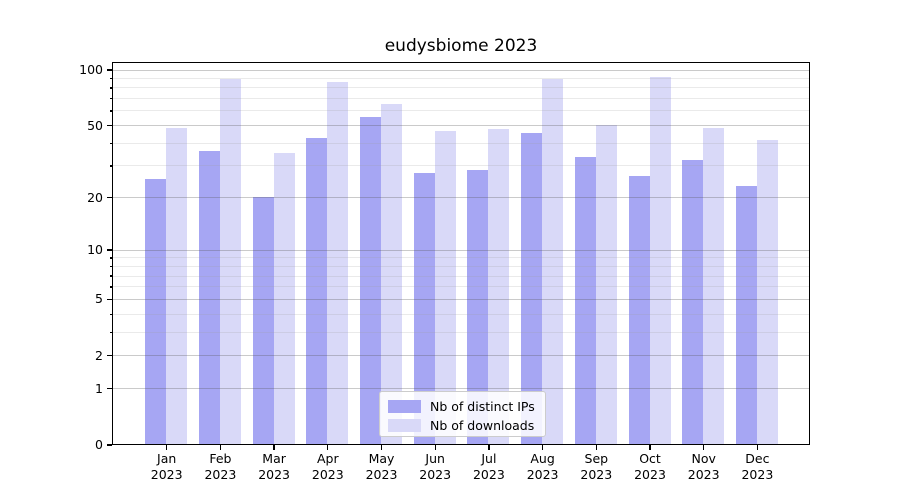  I want to click on bar-distinct-ips-feb, so click(209, 297).